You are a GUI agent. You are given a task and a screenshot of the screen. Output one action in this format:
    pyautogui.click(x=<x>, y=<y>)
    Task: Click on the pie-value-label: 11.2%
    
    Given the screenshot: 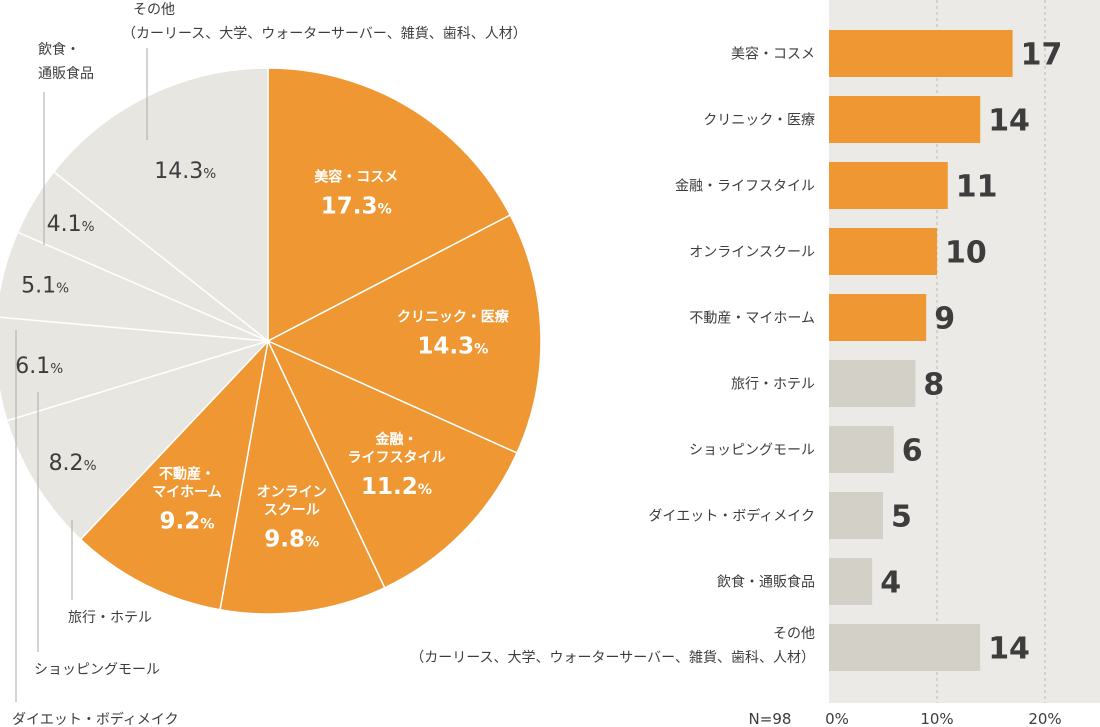 What is the action you would take?
    pyautogui.click(x=396, y=487)
    